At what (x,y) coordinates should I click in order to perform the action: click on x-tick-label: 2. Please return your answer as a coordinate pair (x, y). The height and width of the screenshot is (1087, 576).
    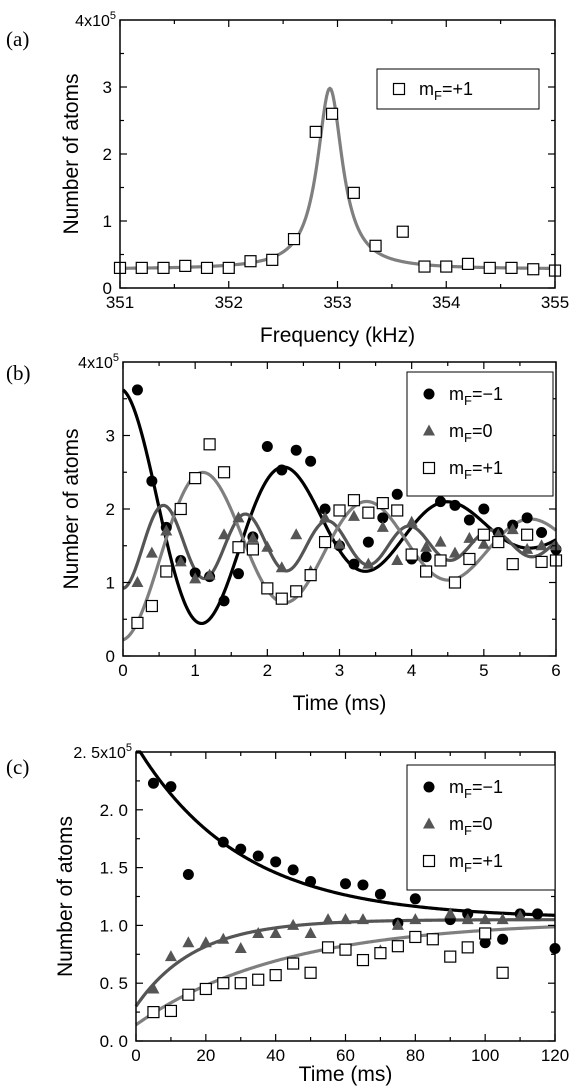
    Looking at the image, I should click on (267, 670).